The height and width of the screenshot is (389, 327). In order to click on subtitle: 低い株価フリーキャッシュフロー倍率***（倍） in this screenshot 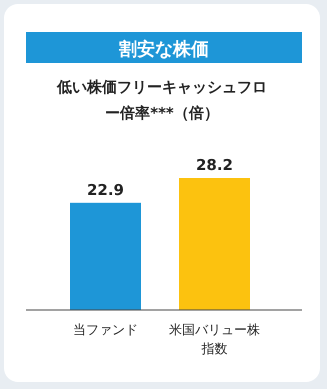, I will do `click(162, 100)`.